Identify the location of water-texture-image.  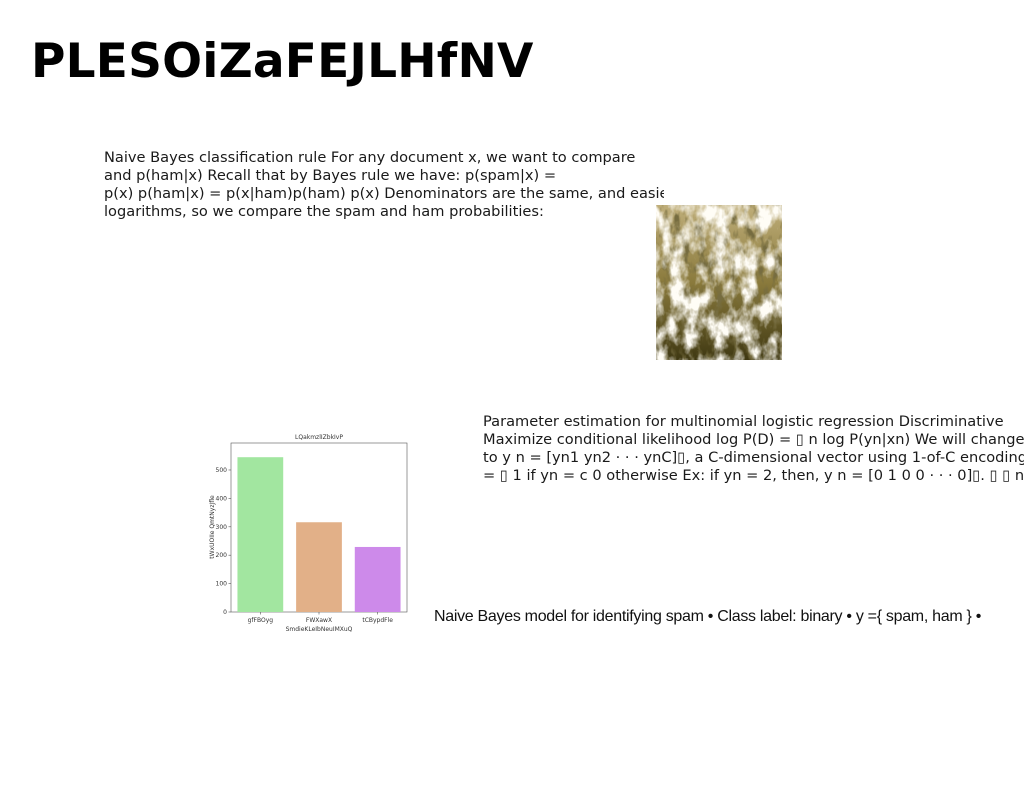
(719, 282).